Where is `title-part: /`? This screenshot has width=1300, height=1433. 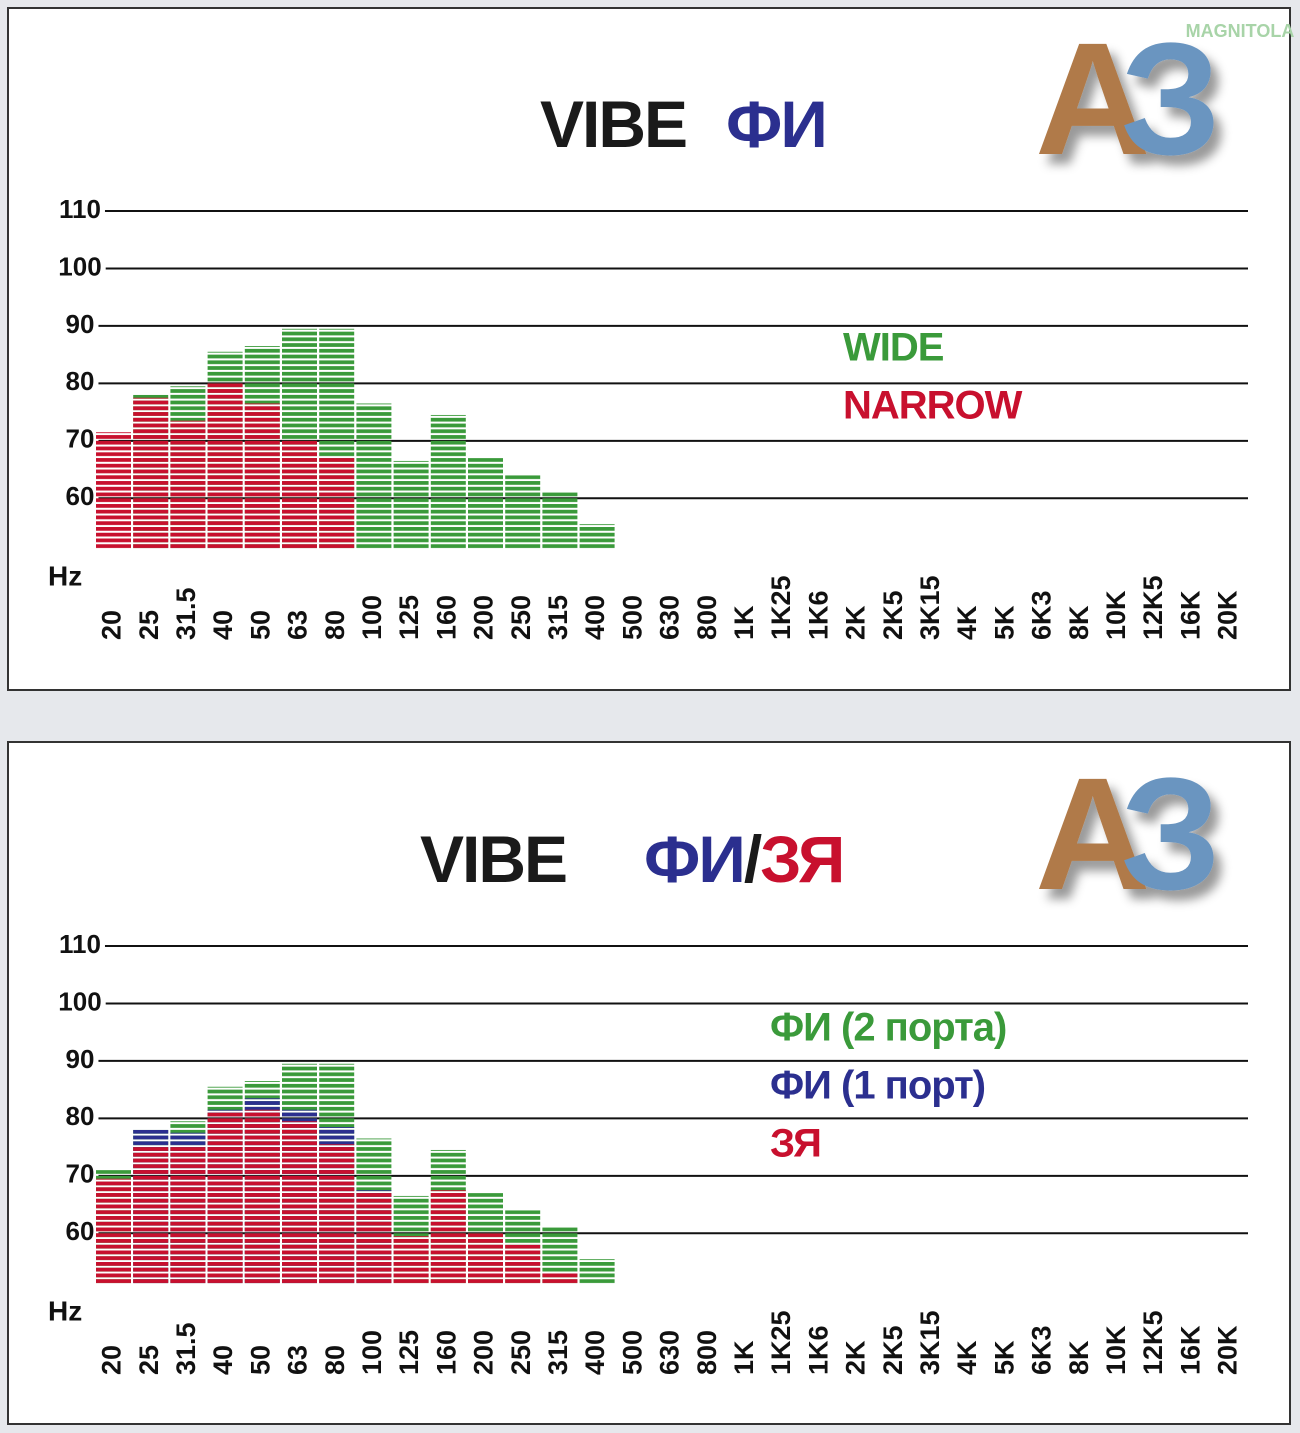
title-part: / is located at coordinates (753, 859).